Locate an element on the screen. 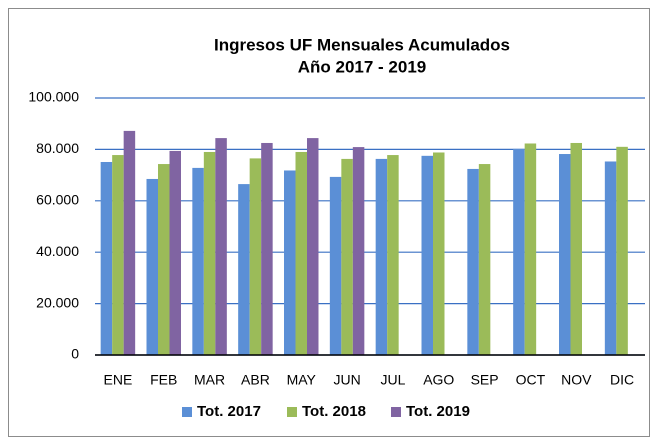 The width and height of the screenshot is (659, 445). x-tick-label: JUN is located at coordinates (346, 380).